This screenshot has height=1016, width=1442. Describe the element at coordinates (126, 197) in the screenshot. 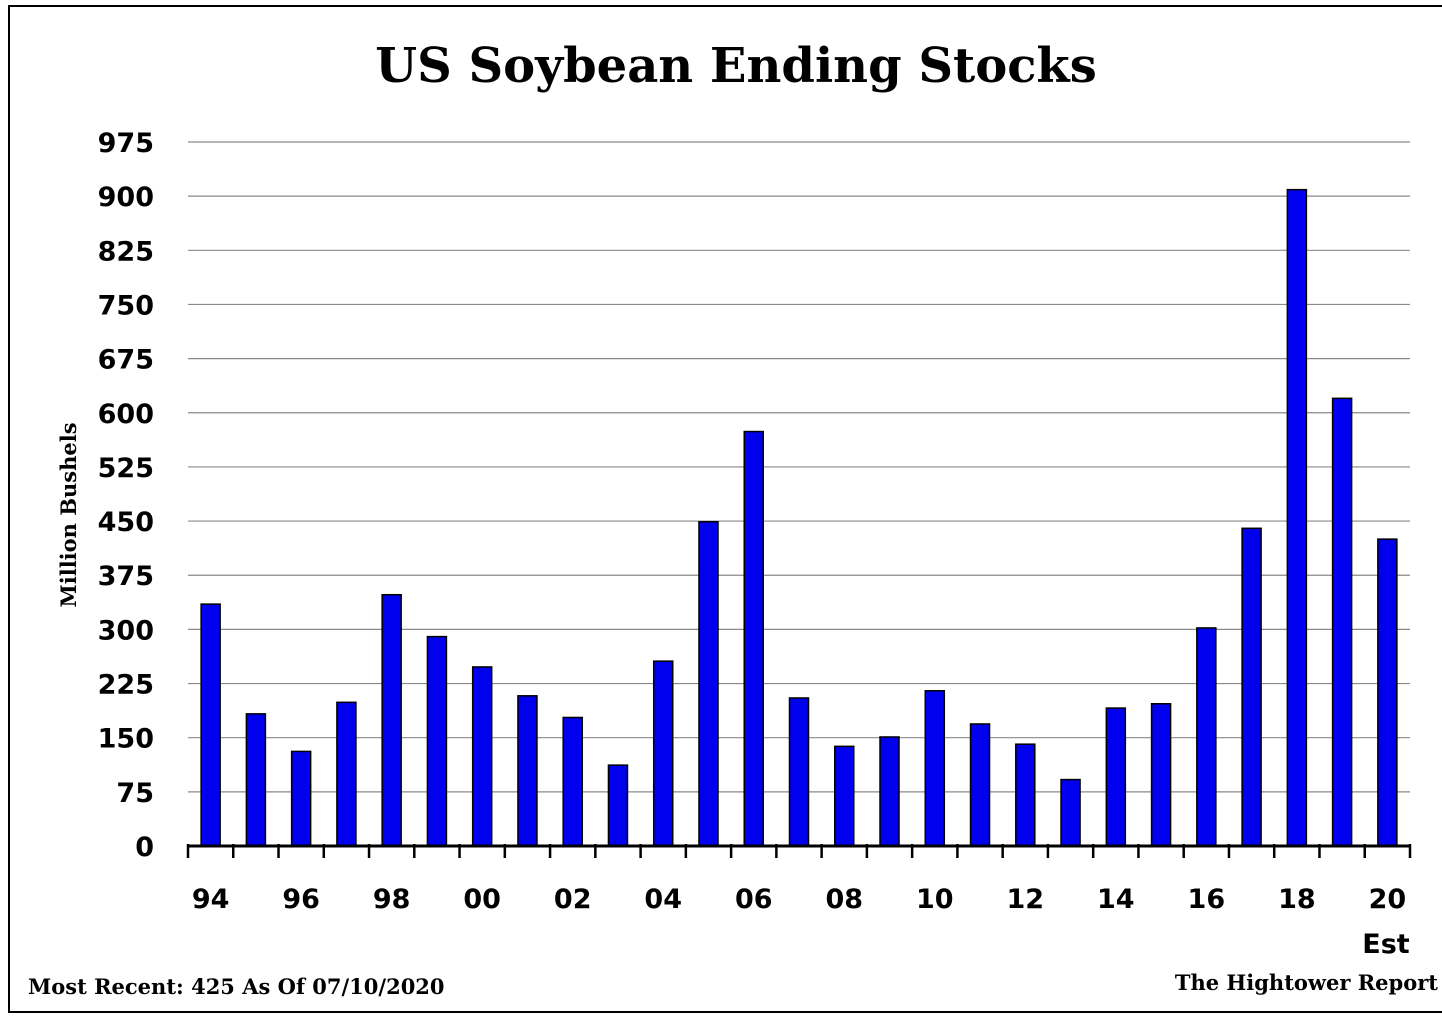

I see `y-tick-label-900: 900` at that location.